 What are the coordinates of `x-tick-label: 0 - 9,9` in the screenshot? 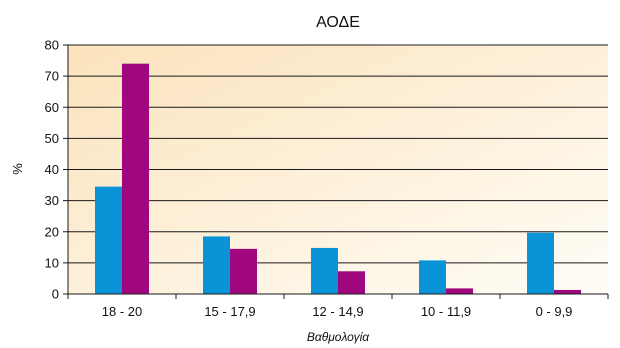 It's located at (554, 311).